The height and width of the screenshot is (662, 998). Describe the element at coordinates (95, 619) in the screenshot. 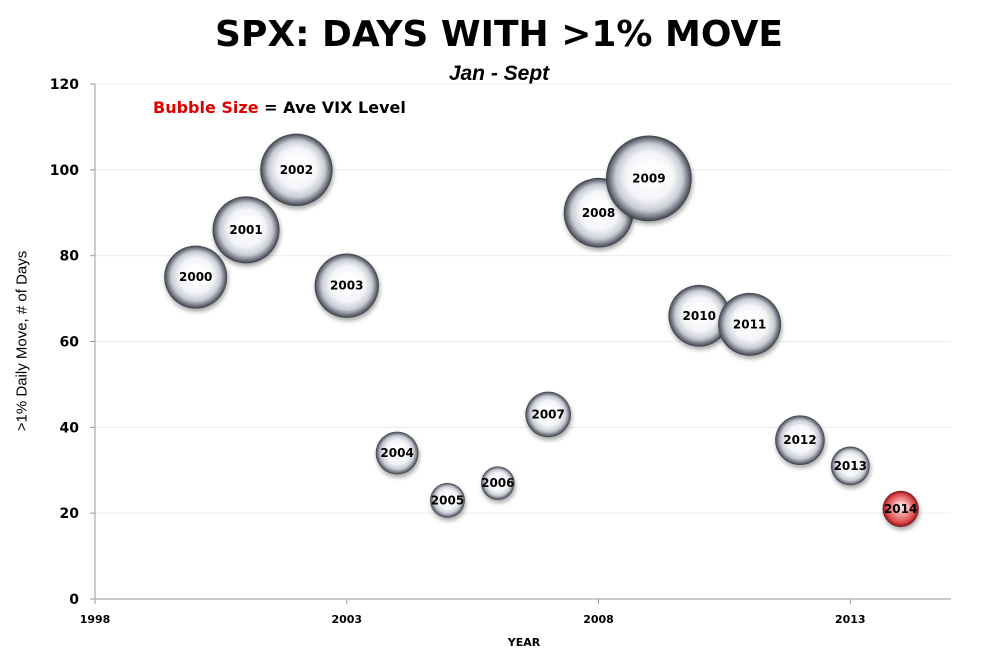

I see `x-tick-label: 1998` at that location.